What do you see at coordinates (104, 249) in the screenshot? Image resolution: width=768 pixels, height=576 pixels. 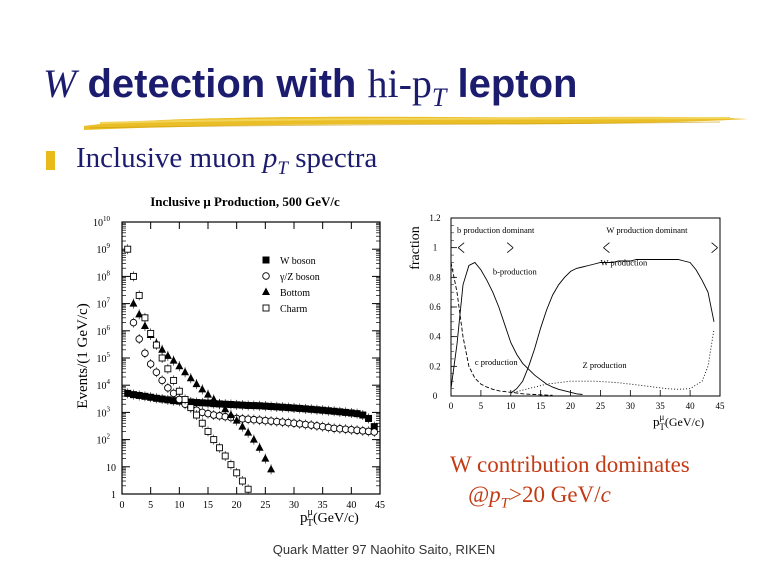 I see `chart1-ytick-label: 10⁹` at bounding box center [104, 249].